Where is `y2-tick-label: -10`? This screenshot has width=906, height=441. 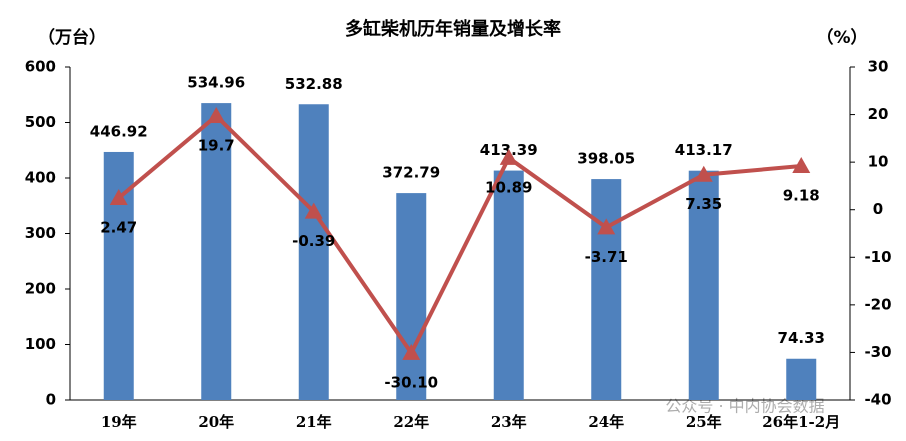
y2-tick-label: -10 is located at coordinates (877, 257).